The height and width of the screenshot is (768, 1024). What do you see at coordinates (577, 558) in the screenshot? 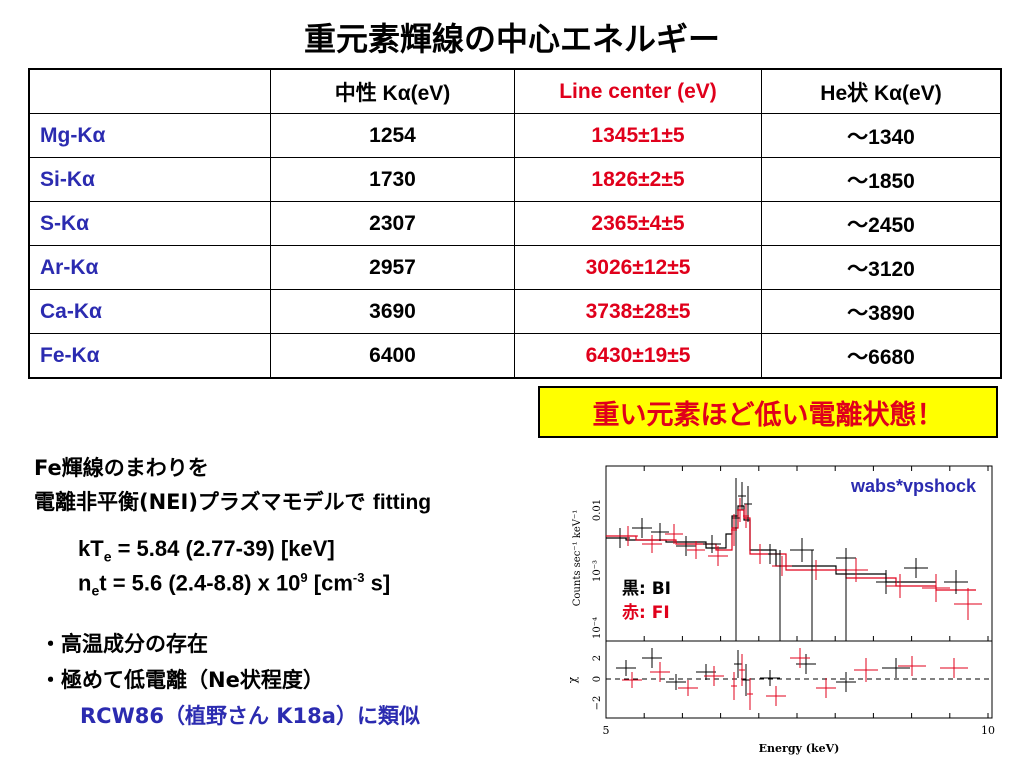
I see `y-axis-label-top: Counts sec⁻¹ keV⁻¹` at bounding box center [577, 558].